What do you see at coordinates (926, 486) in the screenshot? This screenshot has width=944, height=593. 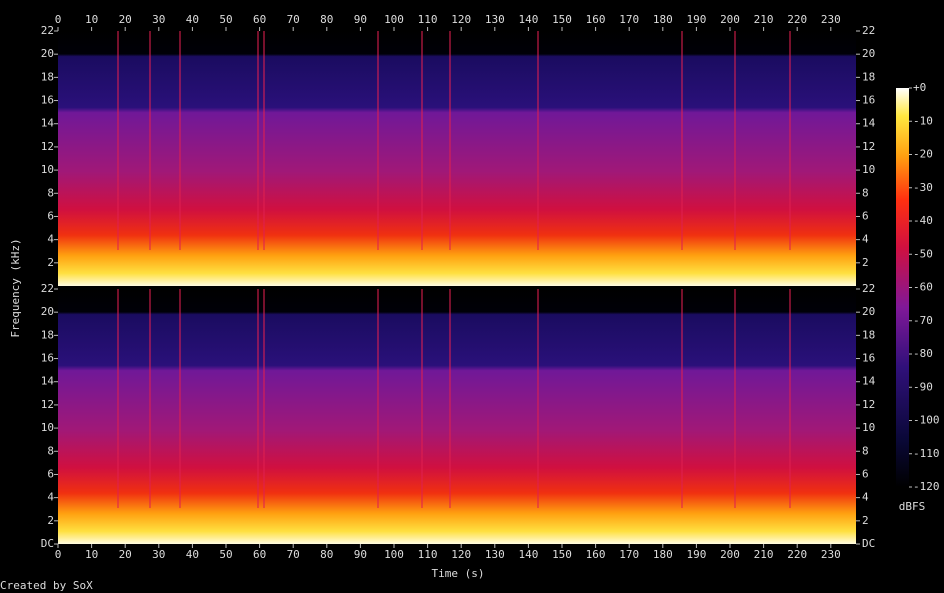 I see `colorbar-tick-label: -120` at bounding box center [926, 486].